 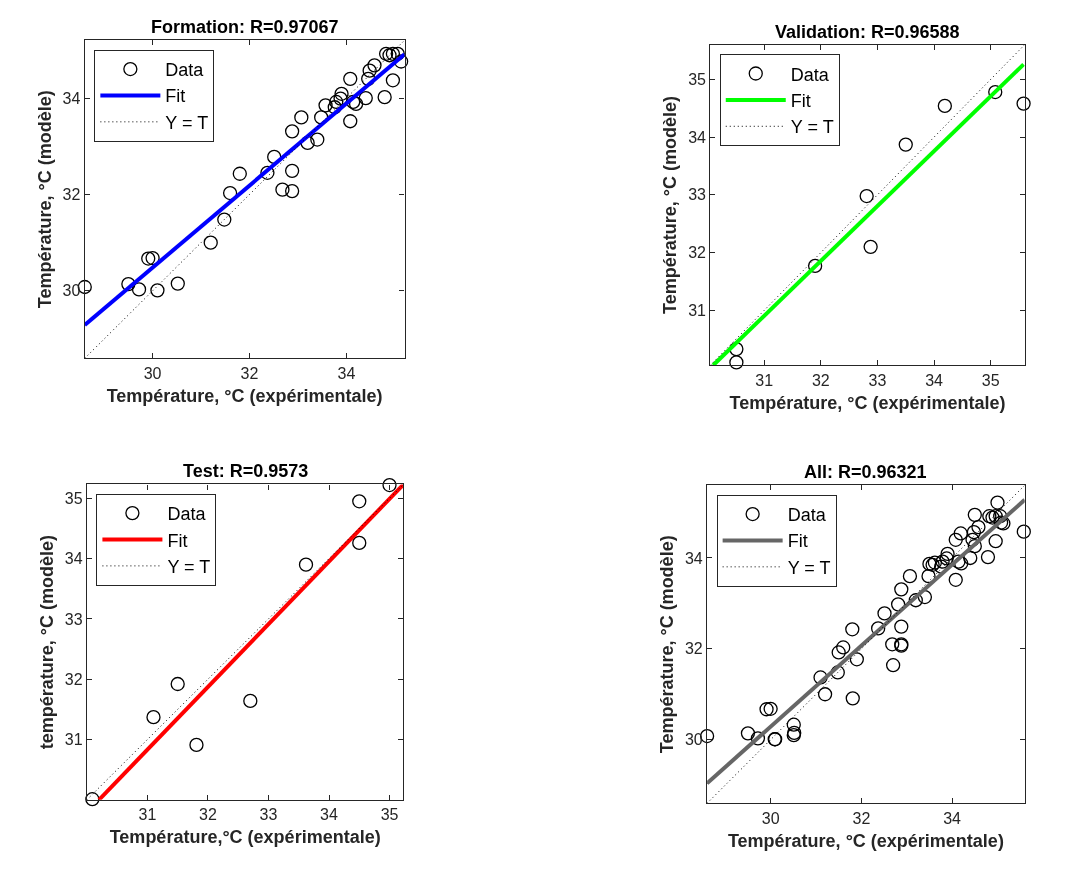 I want to click on chart-title: Test: R=0.9573, so click(x=246, y=471).